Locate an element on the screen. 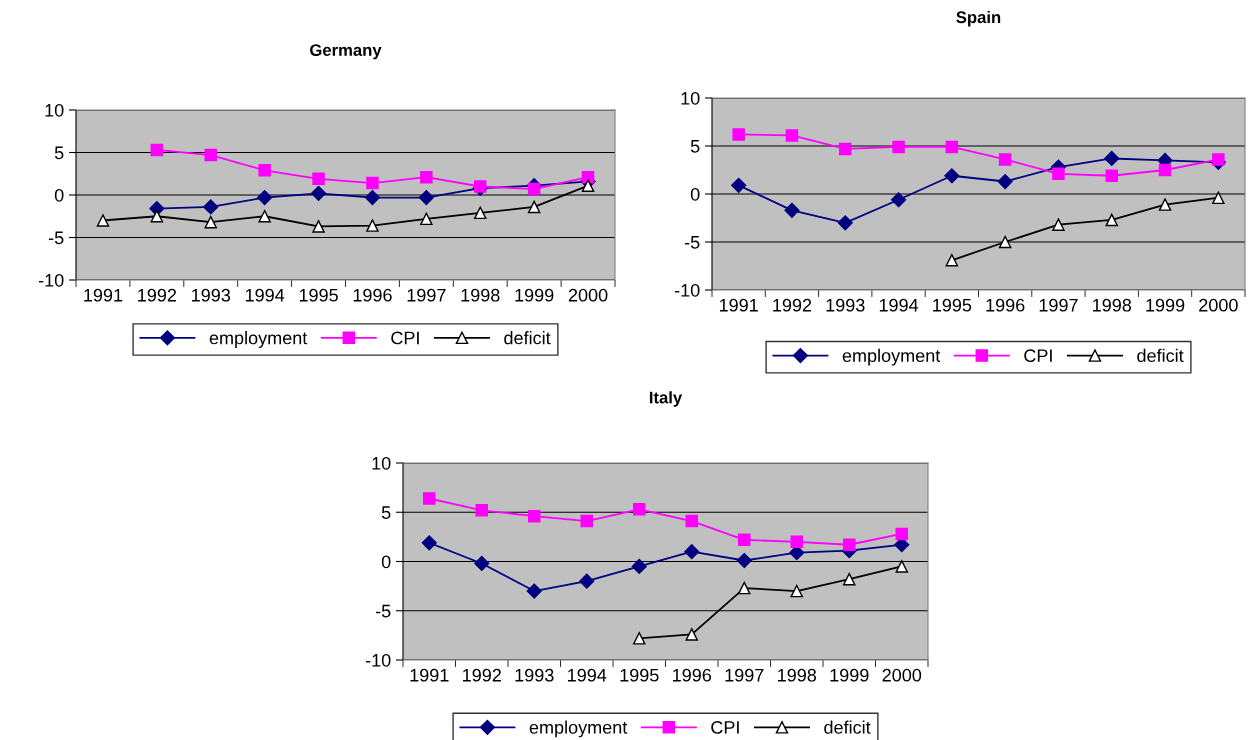 The width and height of the screenshot is (1252, 740). chart-title: Spain is located at coordinates (978, 18).